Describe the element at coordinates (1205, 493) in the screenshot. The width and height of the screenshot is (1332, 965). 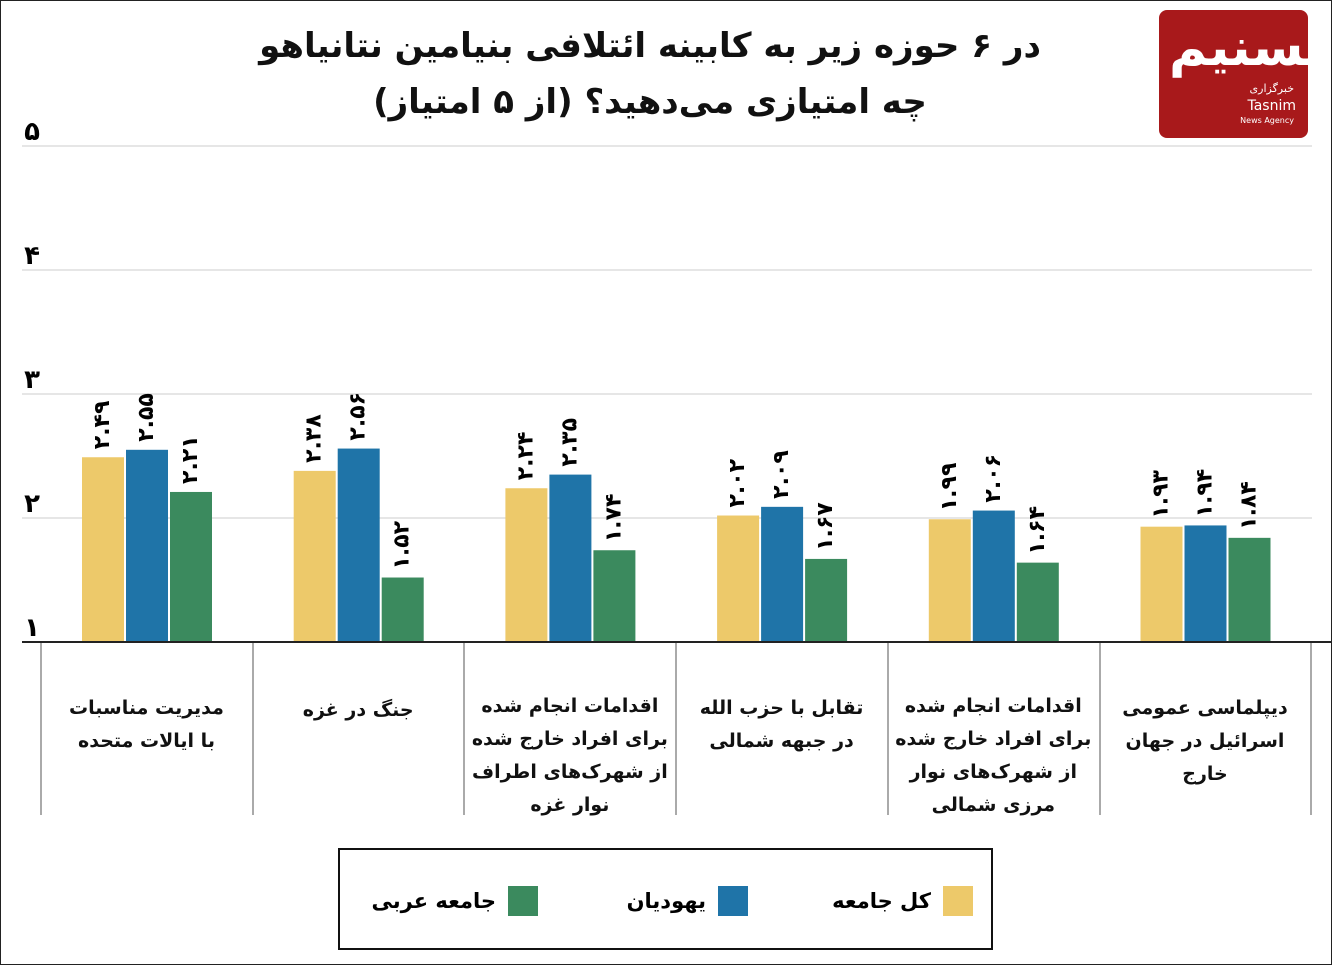
I see `data-label: ۱.۹۴` at that location.